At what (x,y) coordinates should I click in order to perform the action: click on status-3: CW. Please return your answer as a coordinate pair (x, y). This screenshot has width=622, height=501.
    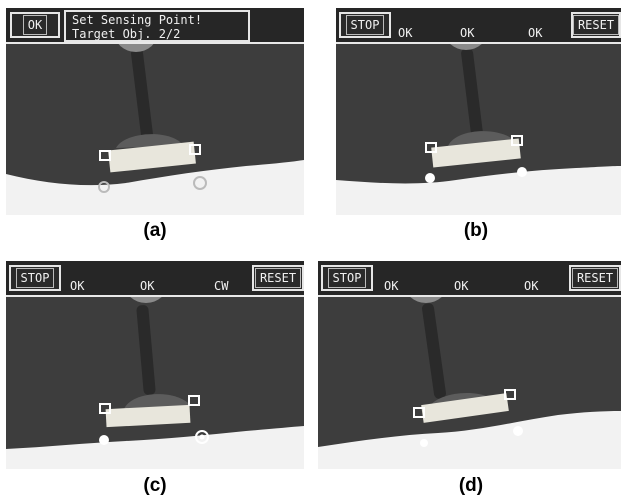
    Looking at the image, I should click on (221, 286).